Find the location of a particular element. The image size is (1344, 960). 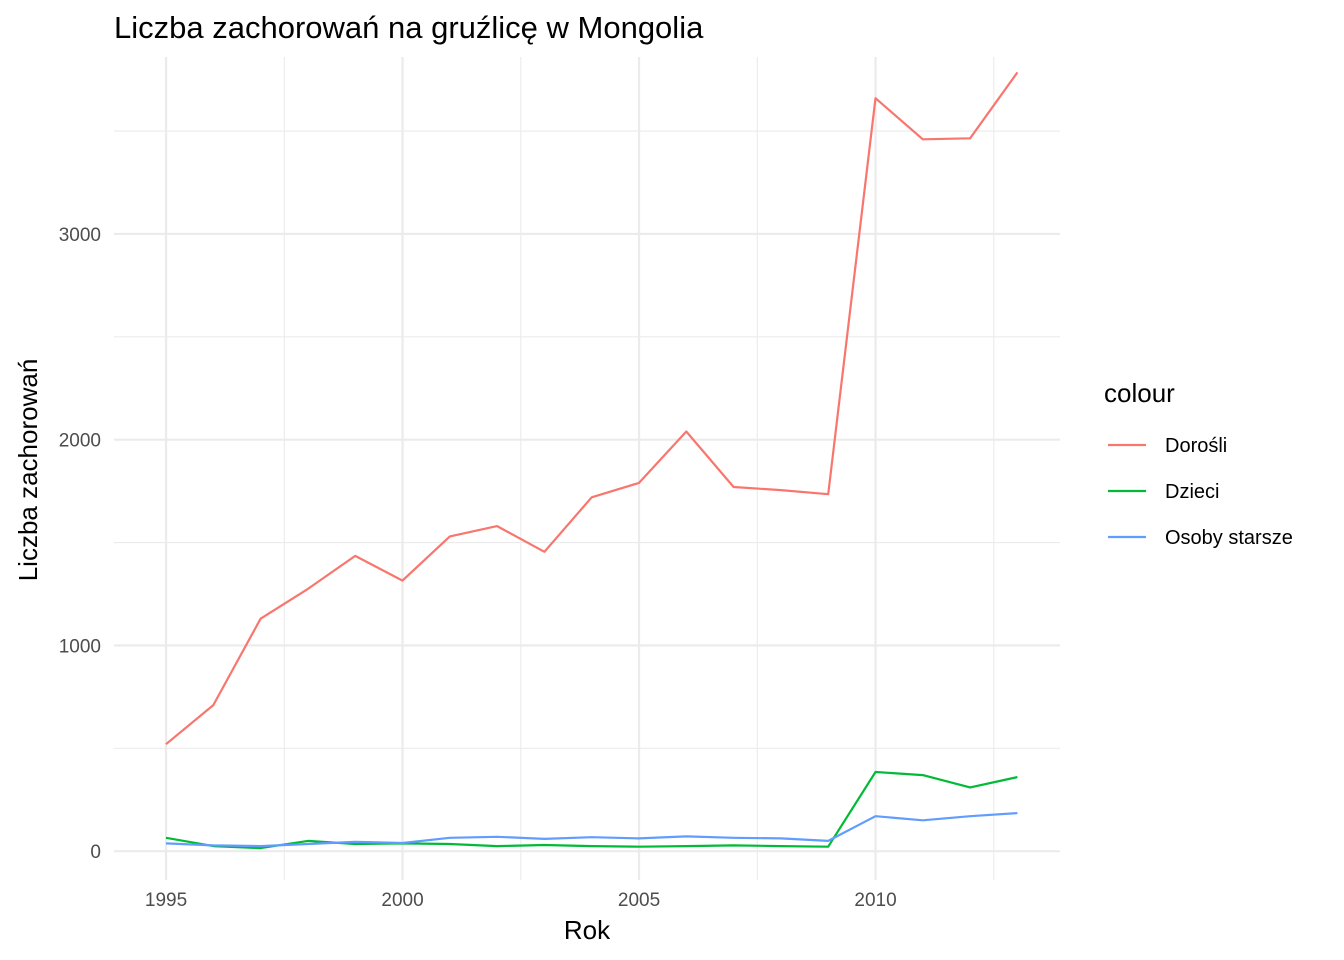

legend: colour Dorośli Dzieci Osoby starsze is located at coordinates (1198, 463).